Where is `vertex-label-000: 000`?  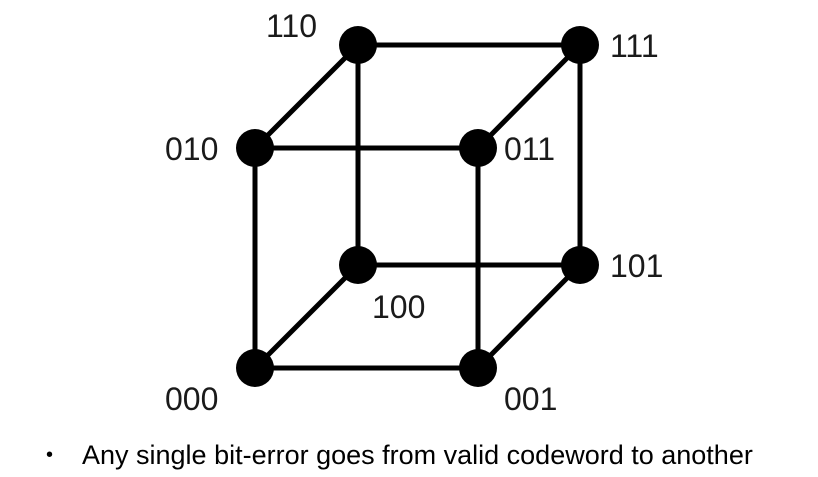
vertex-label-000: 000 is located at coordinates (191, 399).